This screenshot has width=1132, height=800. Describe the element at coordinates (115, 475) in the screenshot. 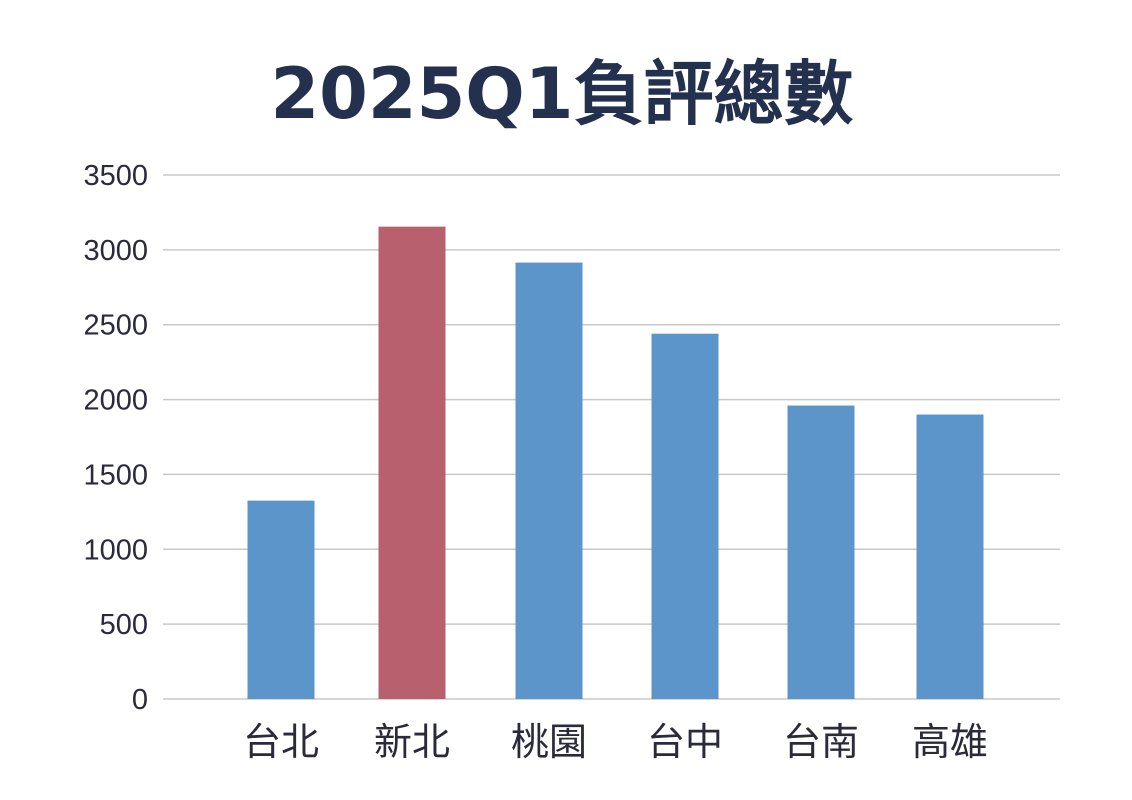

I see `y-tick-label: 1500` at that location.